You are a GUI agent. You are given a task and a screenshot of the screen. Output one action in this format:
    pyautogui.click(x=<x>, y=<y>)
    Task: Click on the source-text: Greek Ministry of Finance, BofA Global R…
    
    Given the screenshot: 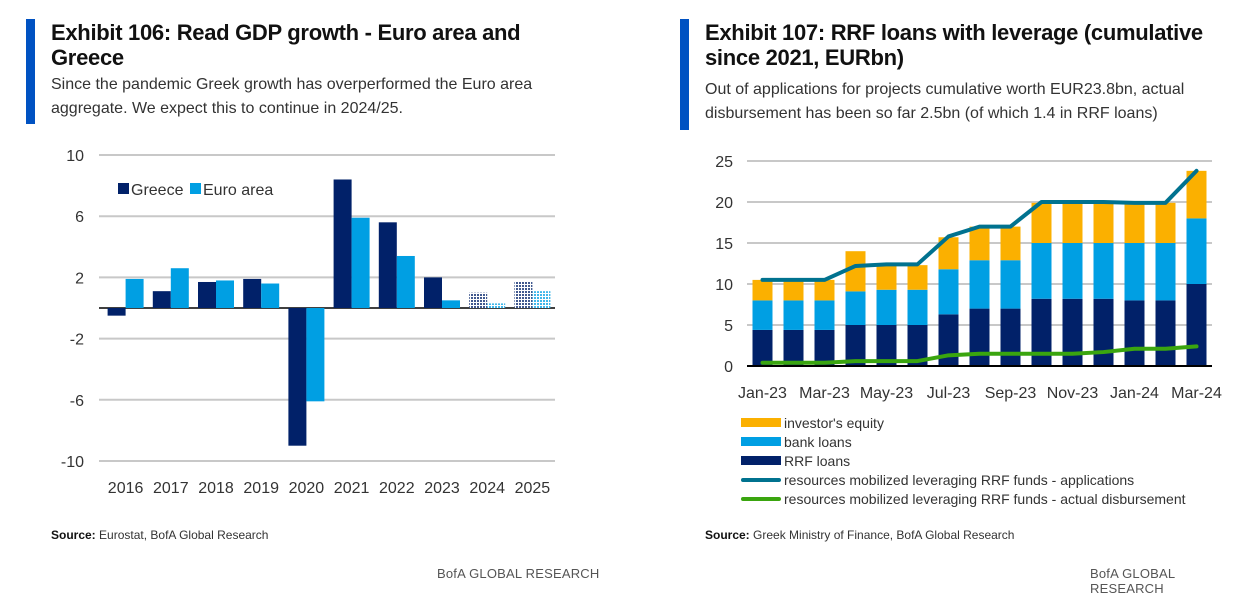 What is the action you would take?
    pyautogui.click(x=884, y=535)
    